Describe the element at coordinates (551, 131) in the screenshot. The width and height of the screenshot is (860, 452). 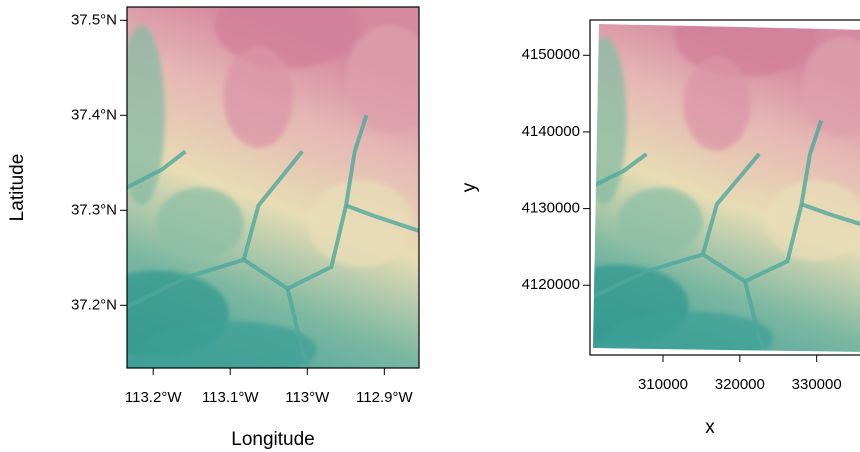
I see `y-tick-label: 4140000` at that location.